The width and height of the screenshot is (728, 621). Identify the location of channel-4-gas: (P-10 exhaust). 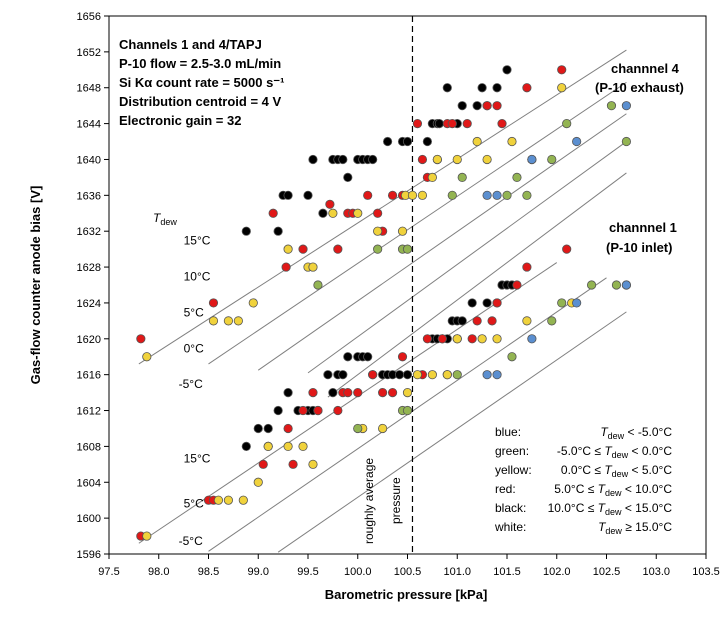
(639, 87).